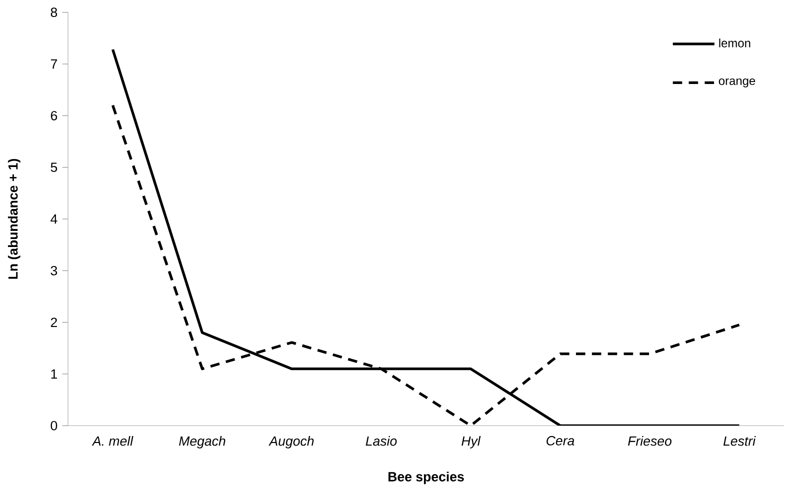  Describe the element at coordinates (54, 374) in the screenshot. I see `y-tick-label: 1` at that location.